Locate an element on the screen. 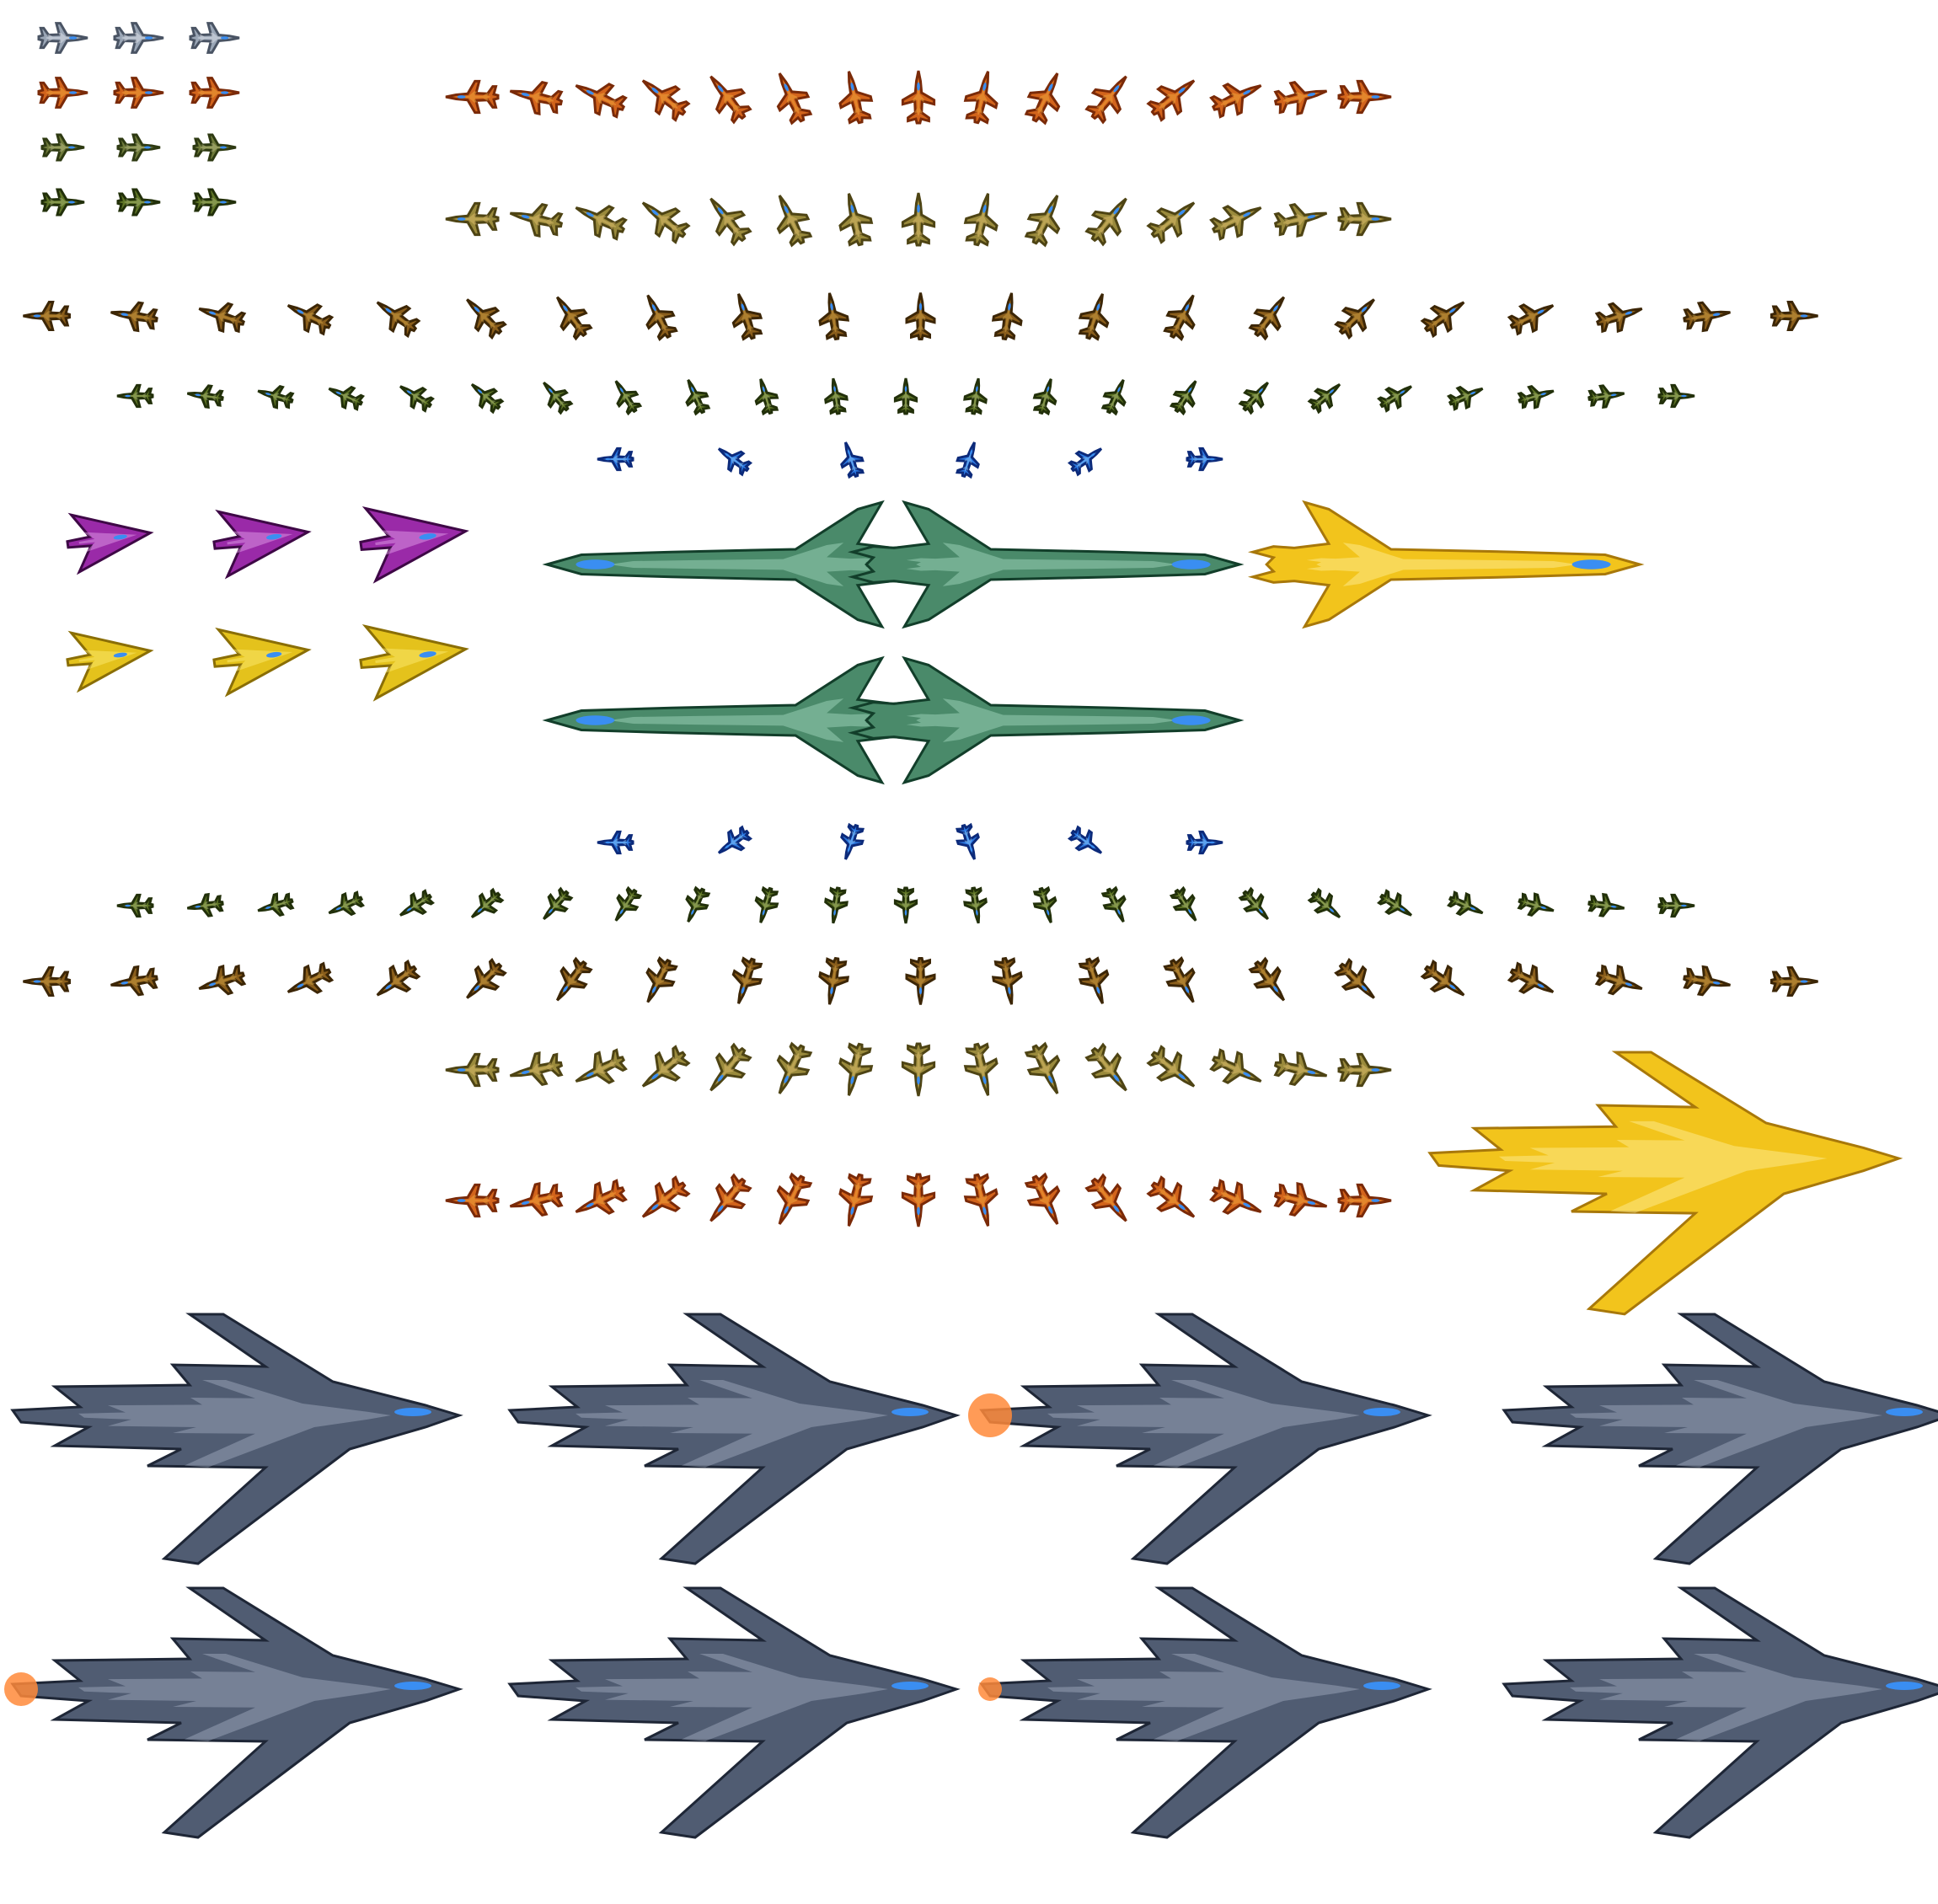  large-jet-sprite is located at coordinates (740, 564).